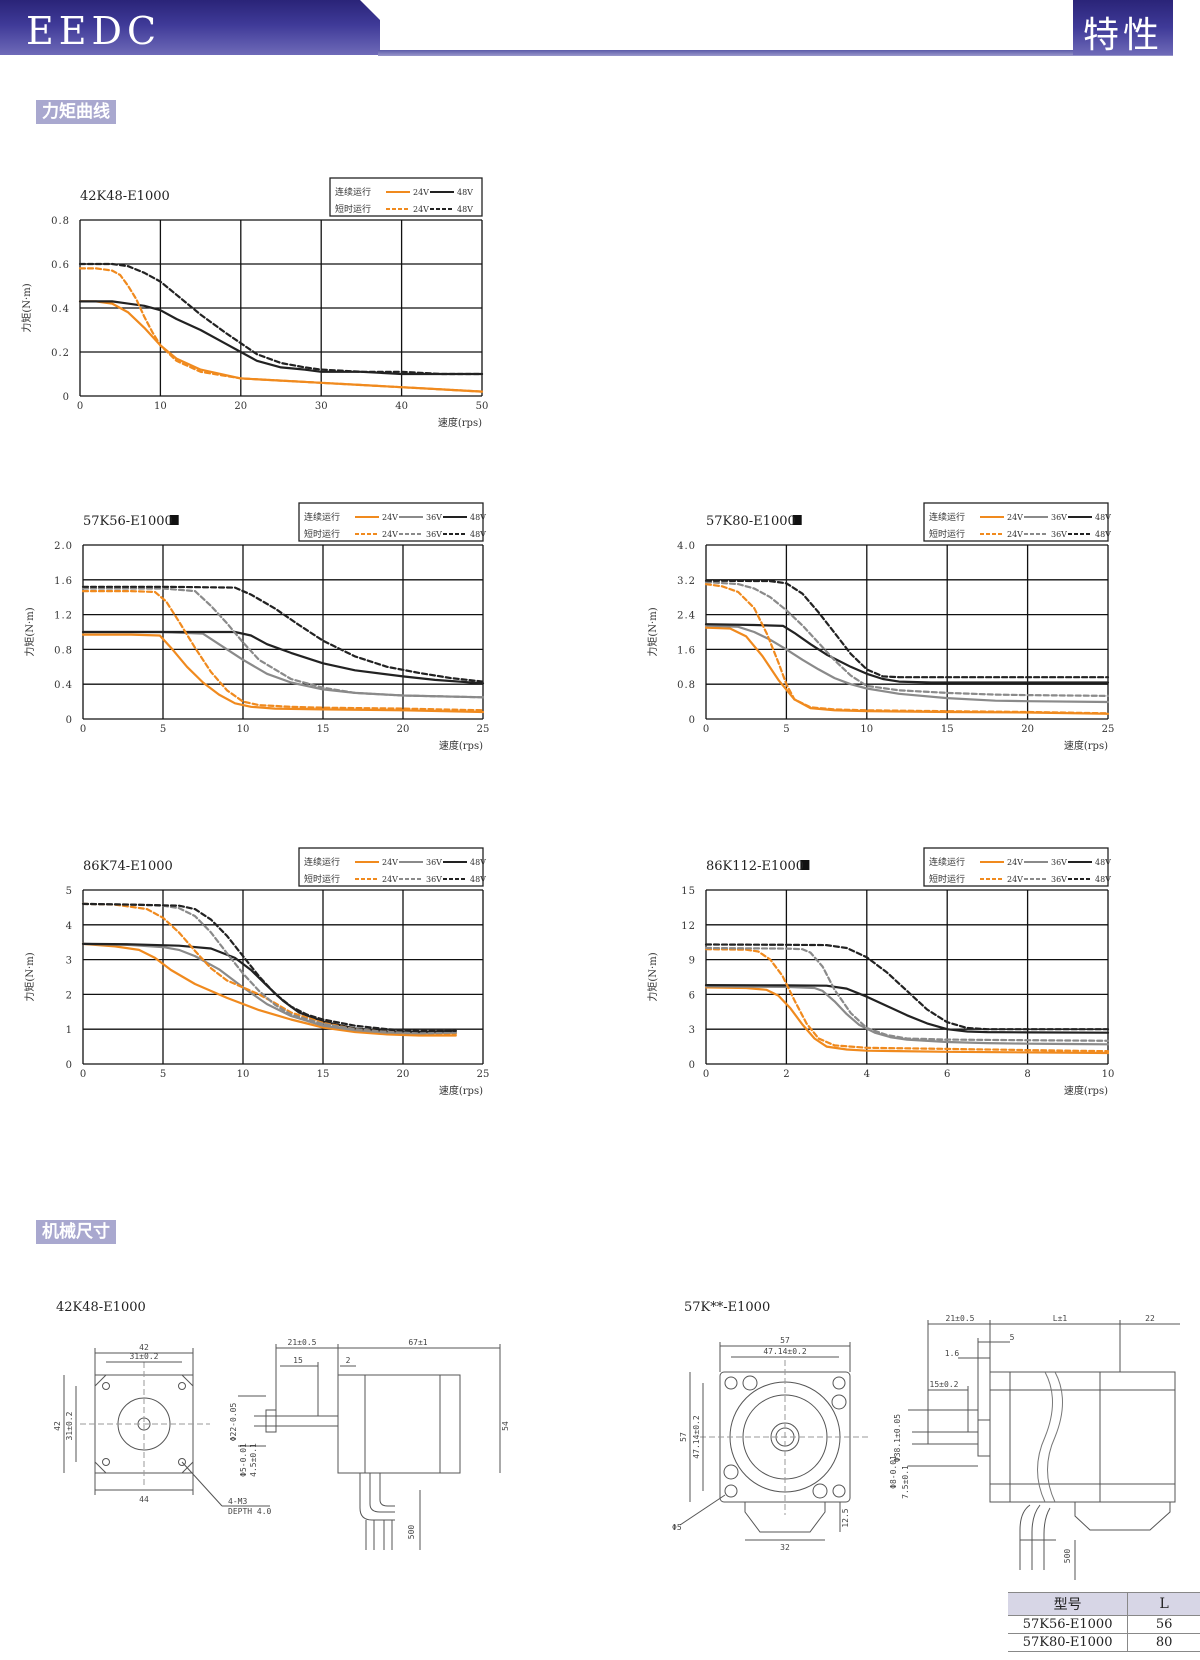 The width and height of the screenshot is (1200, 1660). I want to click on dim-42-height: 54, so click(505, 1426).